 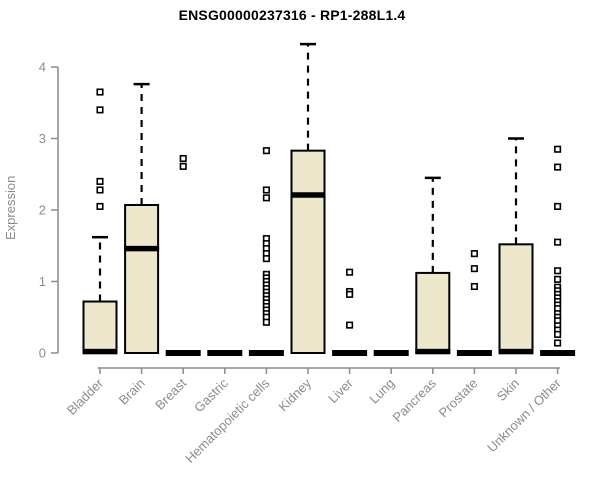 What do you see at coordinates (42, 138) in the screenshot?
I see `y-tick-label: 3` at bounding box center [42, 138].